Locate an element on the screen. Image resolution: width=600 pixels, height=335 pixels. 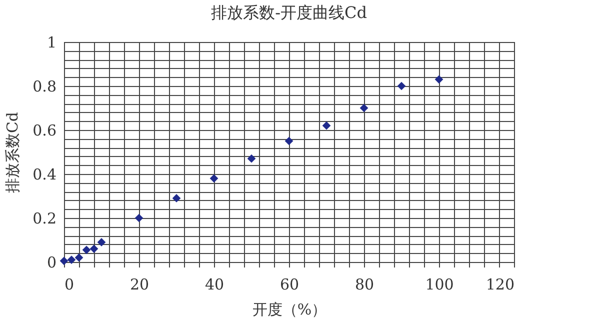
y-axis-title: 排放系数Cd is located at coordinates (13, 153).